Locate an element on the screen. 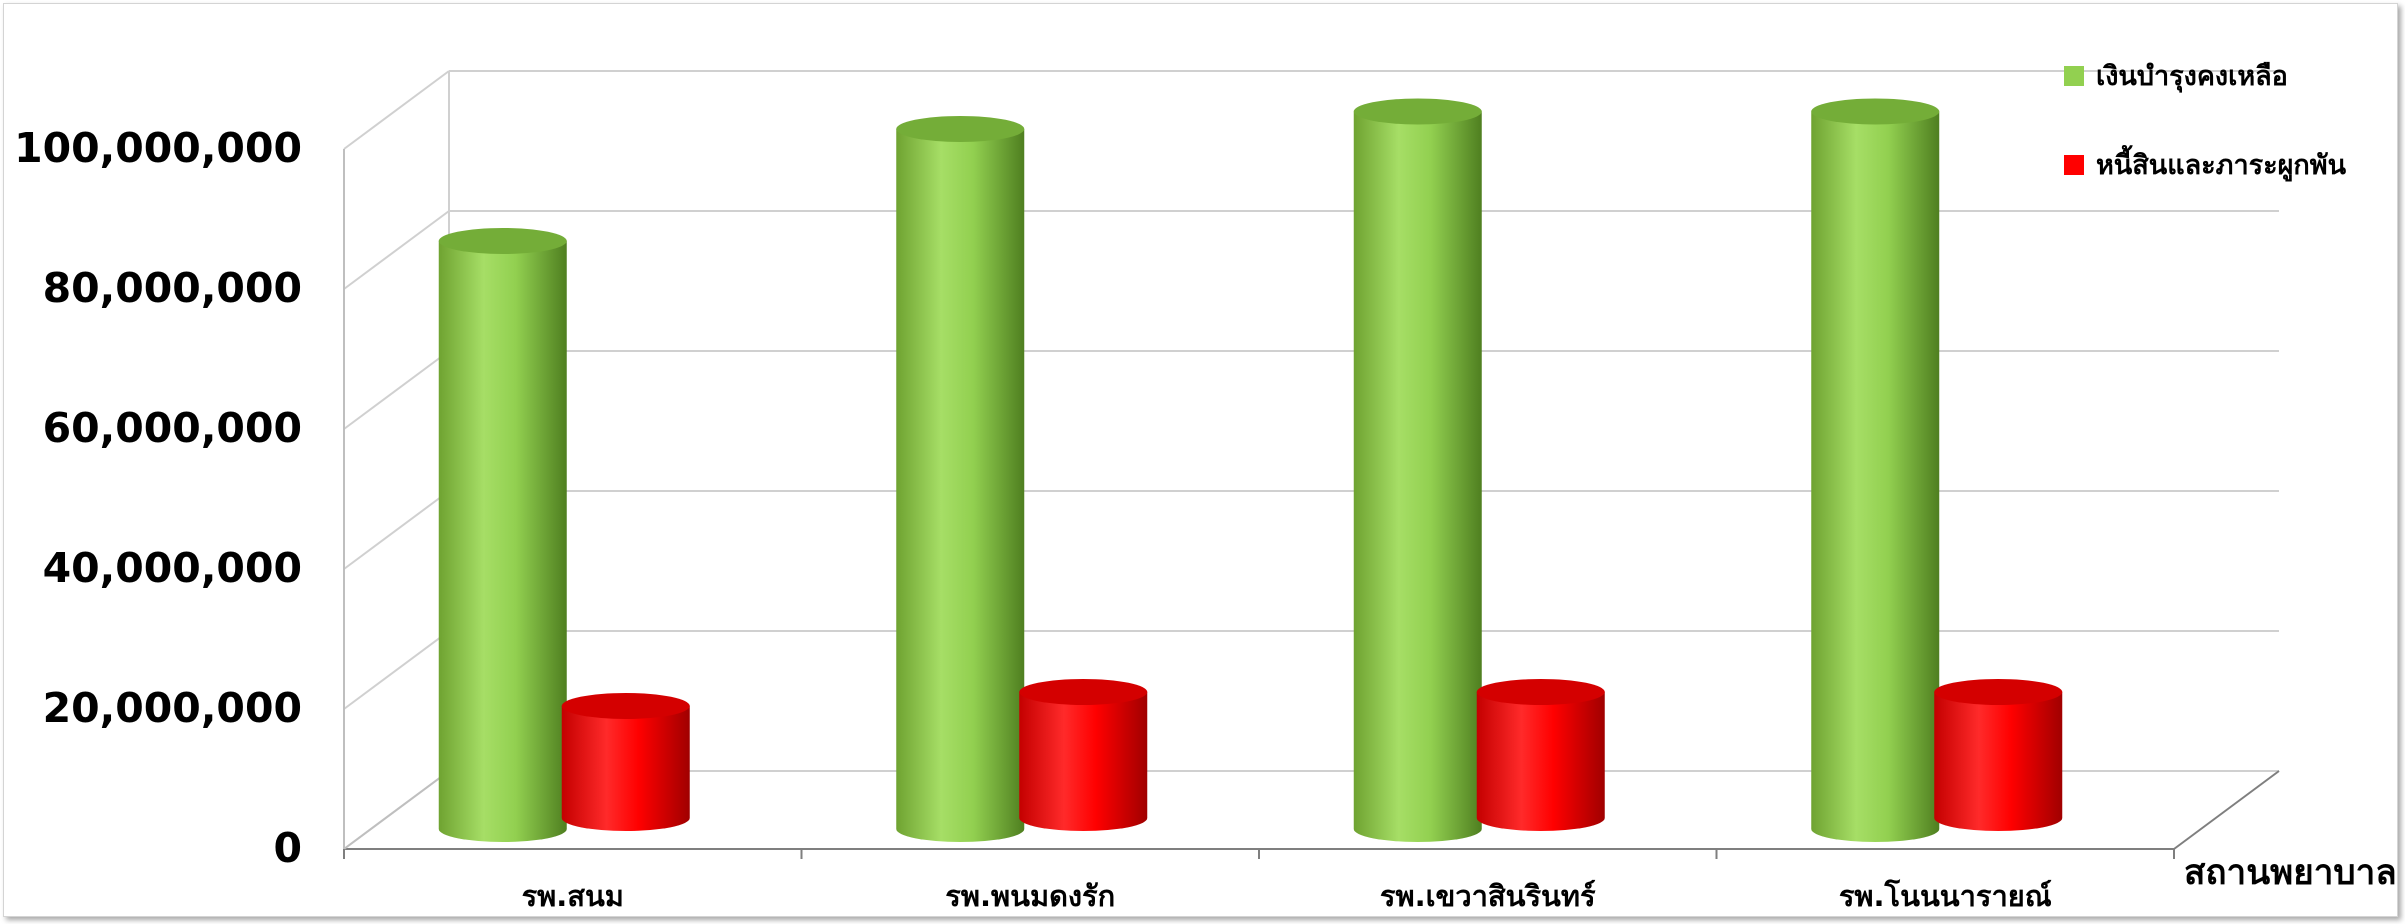 The width and height of the screenshot is (2405, 924). floor-left-edge is located at coordinates (396, 810).